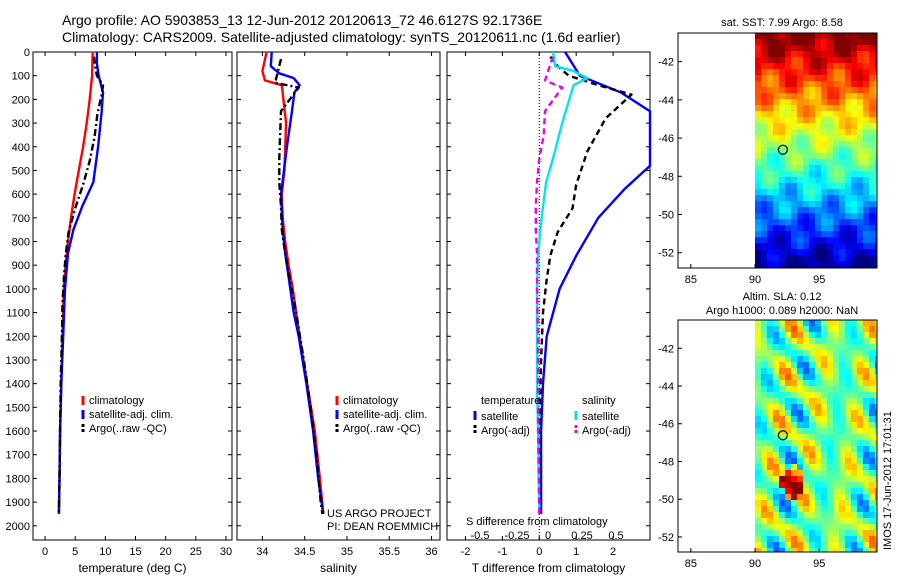  What do you see at coordinates (18, 479) in the screenshot?
I see `y-tick-label: 1800` at bounding box center [18, 479].